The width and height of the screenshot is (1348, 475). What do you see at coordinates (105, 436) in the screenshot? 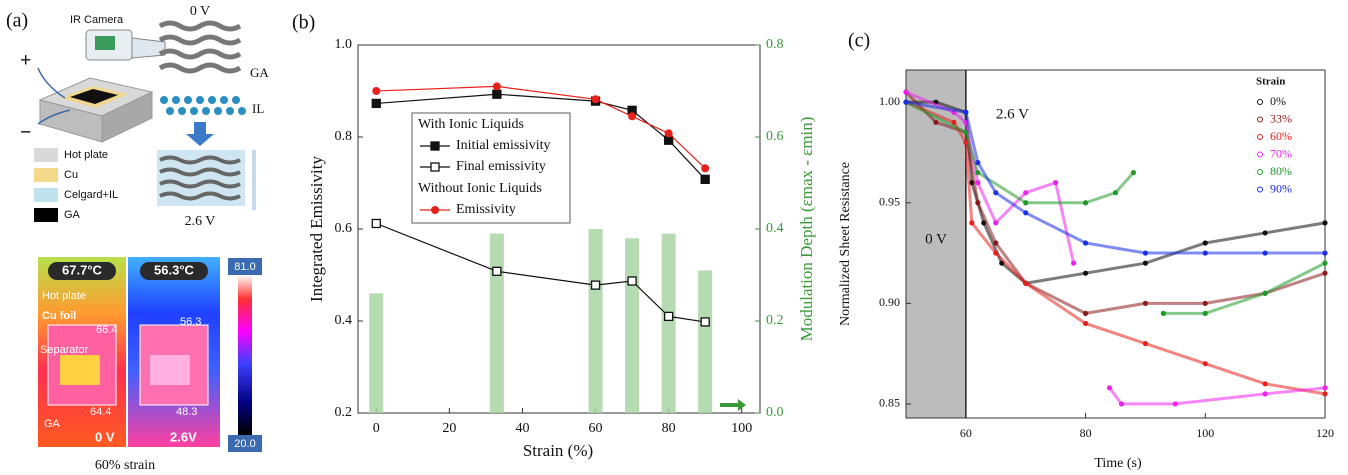
I see `thermal-label: 0 V` at bounding box center [105, 436].